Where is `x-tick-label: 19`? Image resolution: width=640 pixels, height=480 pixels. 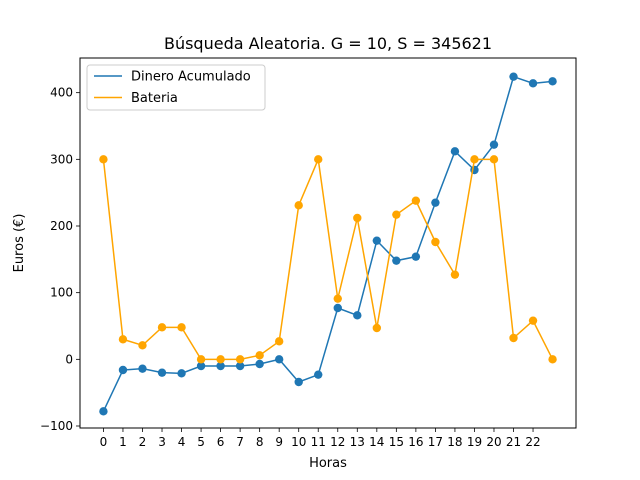 x-tick-label: 19 is located at coordinates (474, 442).